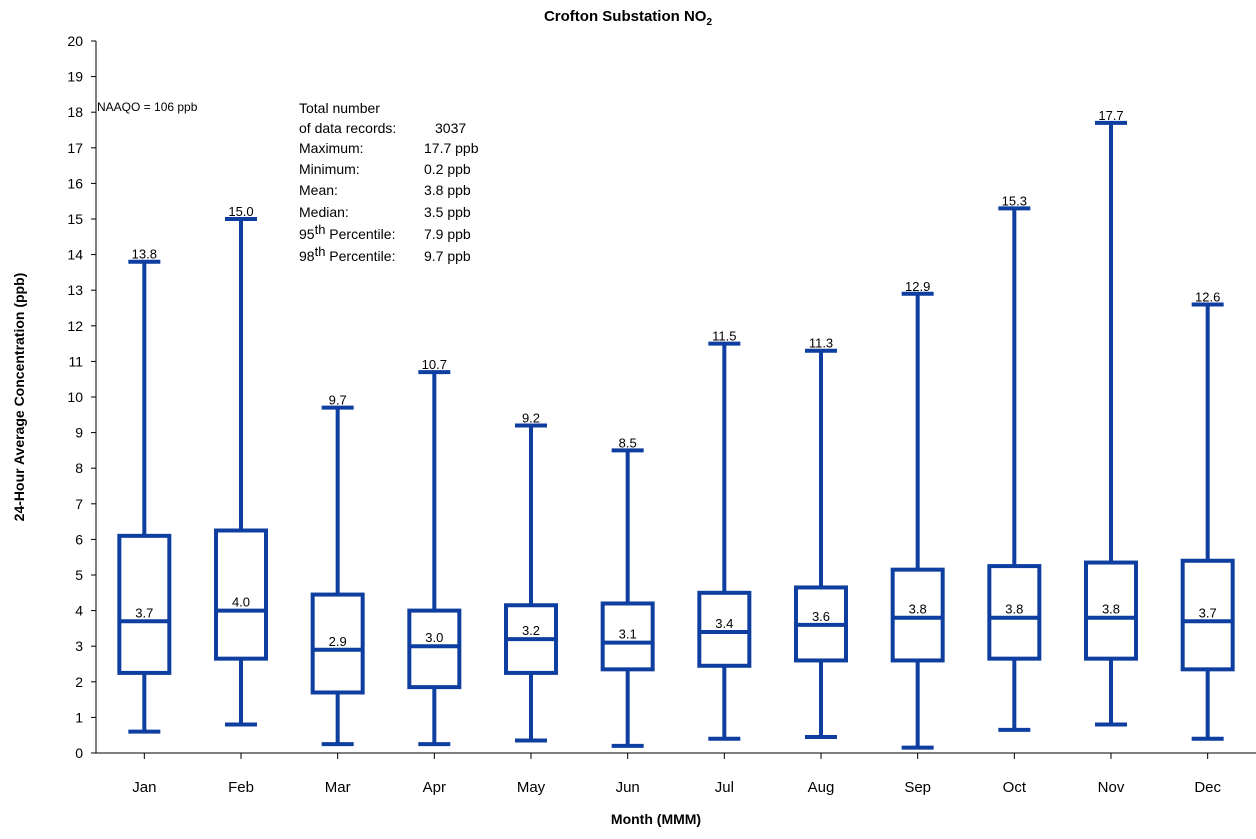 Image resolution: width=1256 pixels, height=839 pixels. I want to click on stat-value: 3.8 ppb, so click(447, 190).